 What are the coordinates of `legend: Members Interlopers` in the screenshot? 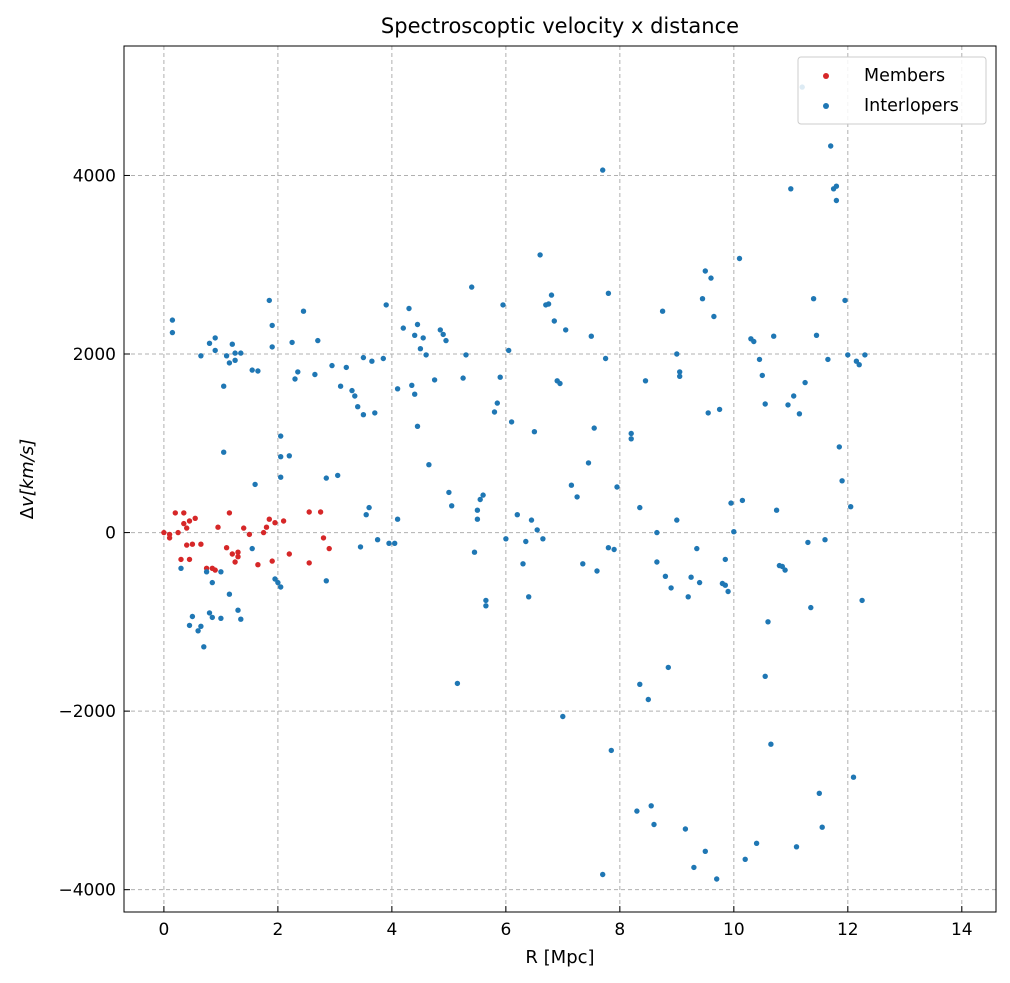 It's located at (892, 90).